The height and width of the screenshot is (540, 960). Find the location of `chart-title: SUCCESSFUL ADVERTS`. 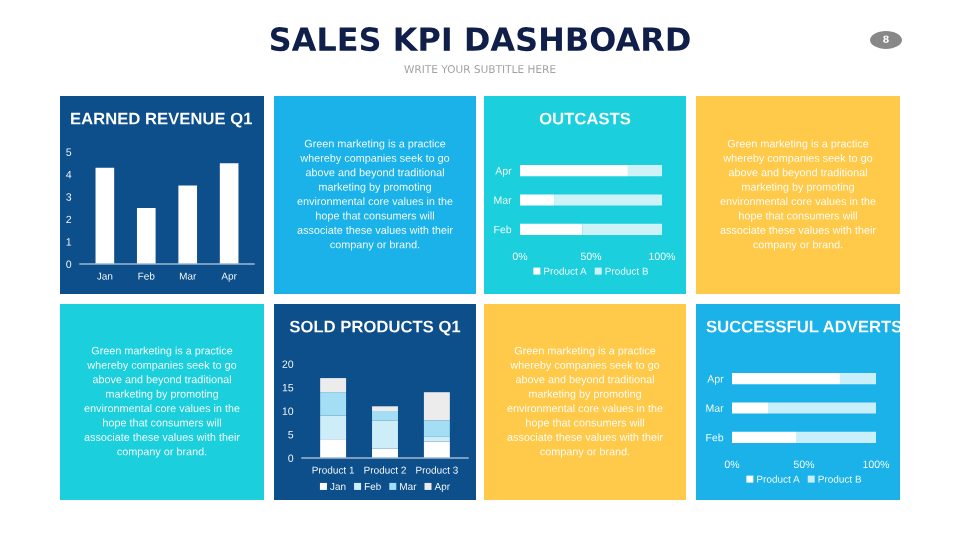

chart-title: SUCCESSFUL ADVERTS is located at coordinates (804, 326).